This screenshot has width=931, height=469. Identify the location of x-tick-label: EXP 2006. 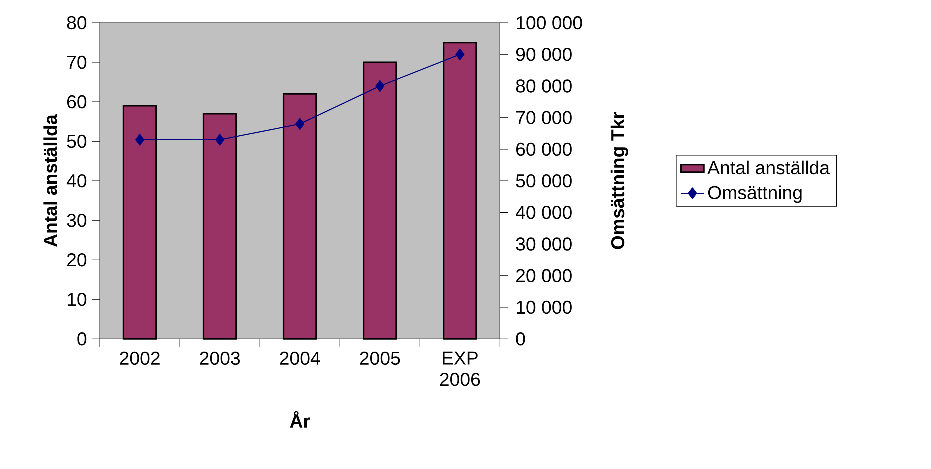
(460, 369).